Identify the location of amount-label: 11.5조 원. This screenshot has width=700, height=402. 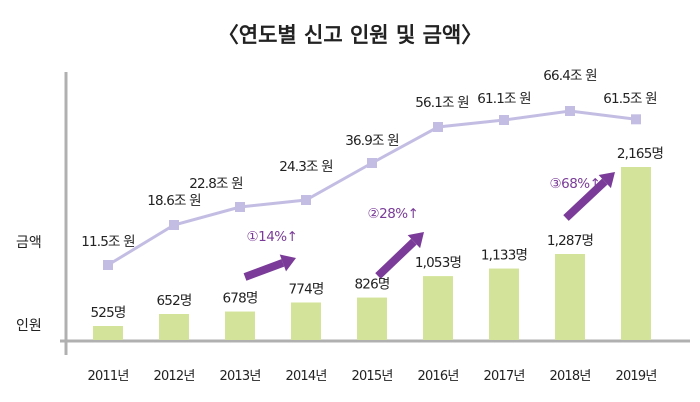
(108, 242).